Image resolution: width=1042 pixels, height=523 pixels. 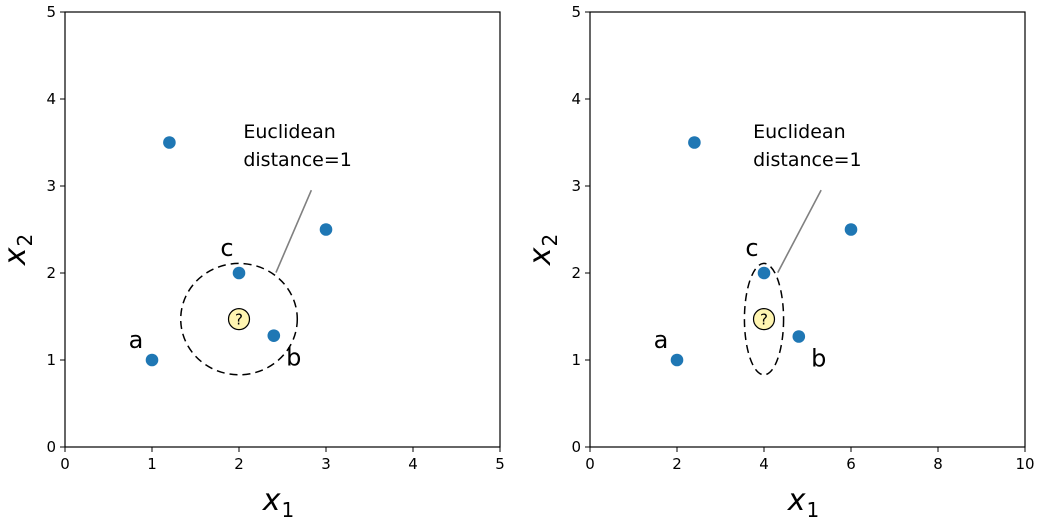 I want to click on x-tick-label: 1, so click(x=152, y=464).